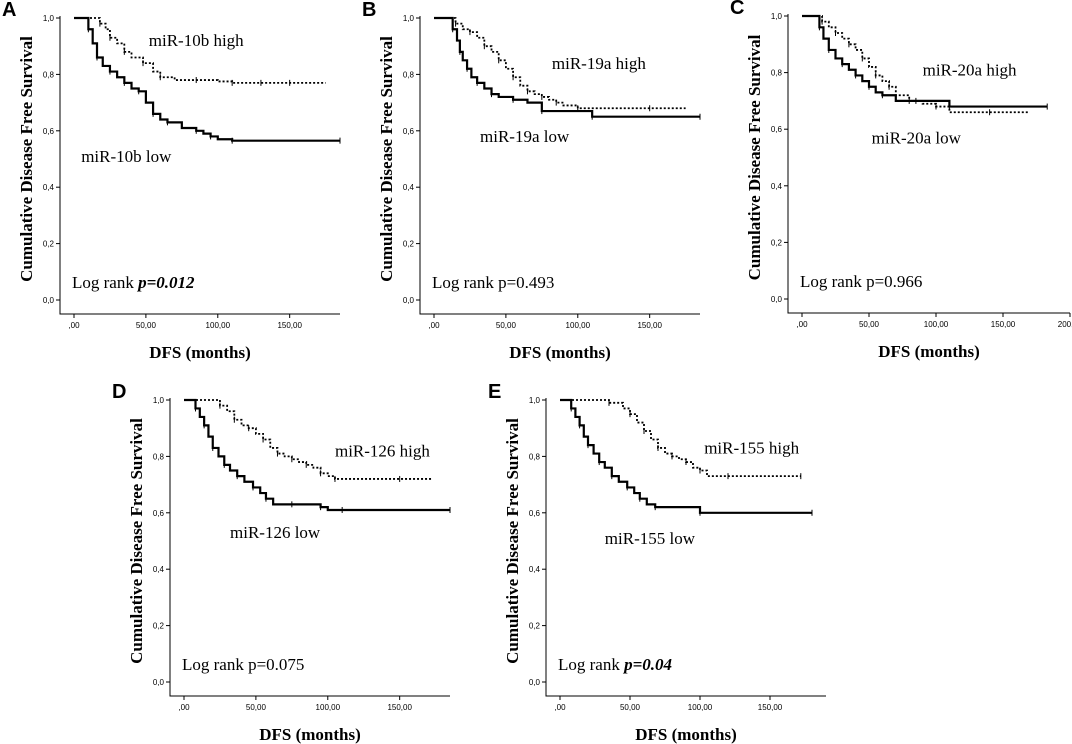 The image size is (1072, 744). I want to click on panel-c-ytick-label: 0,0, so click(777, 299).